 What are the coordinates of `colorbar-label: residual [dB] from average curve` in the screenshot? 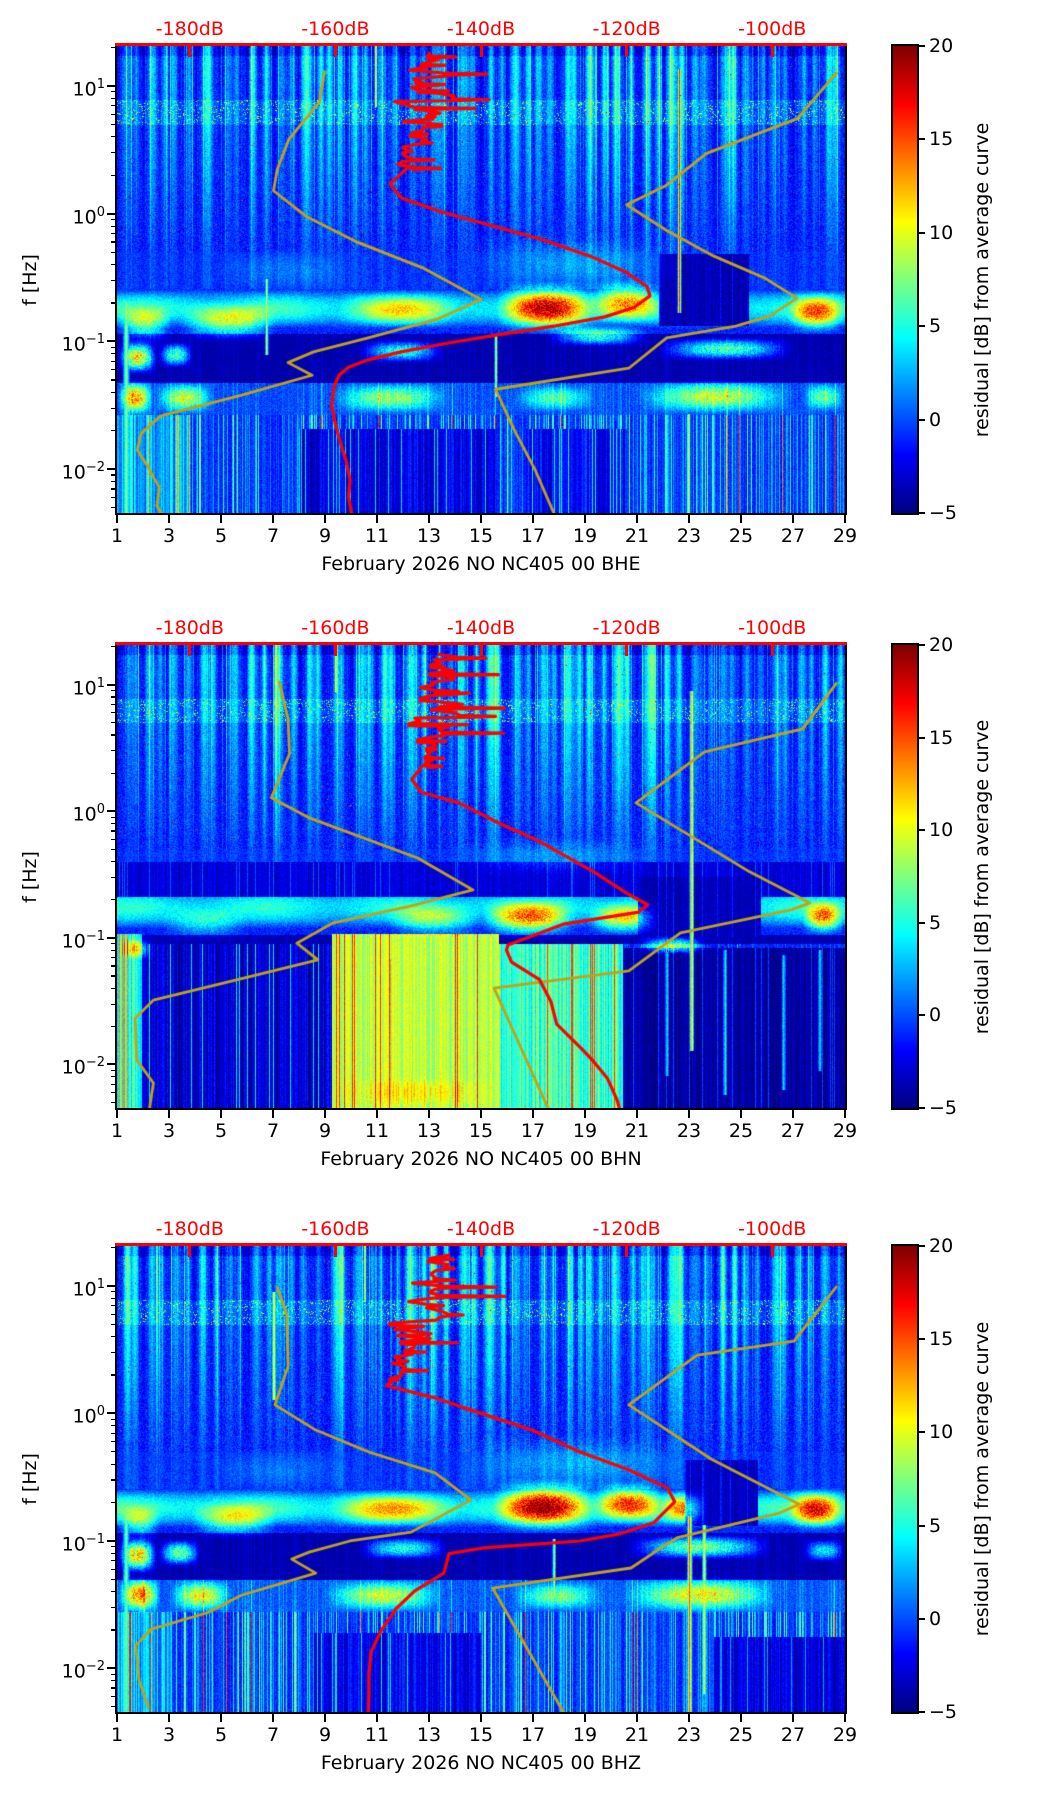 It's located at (982, 280).